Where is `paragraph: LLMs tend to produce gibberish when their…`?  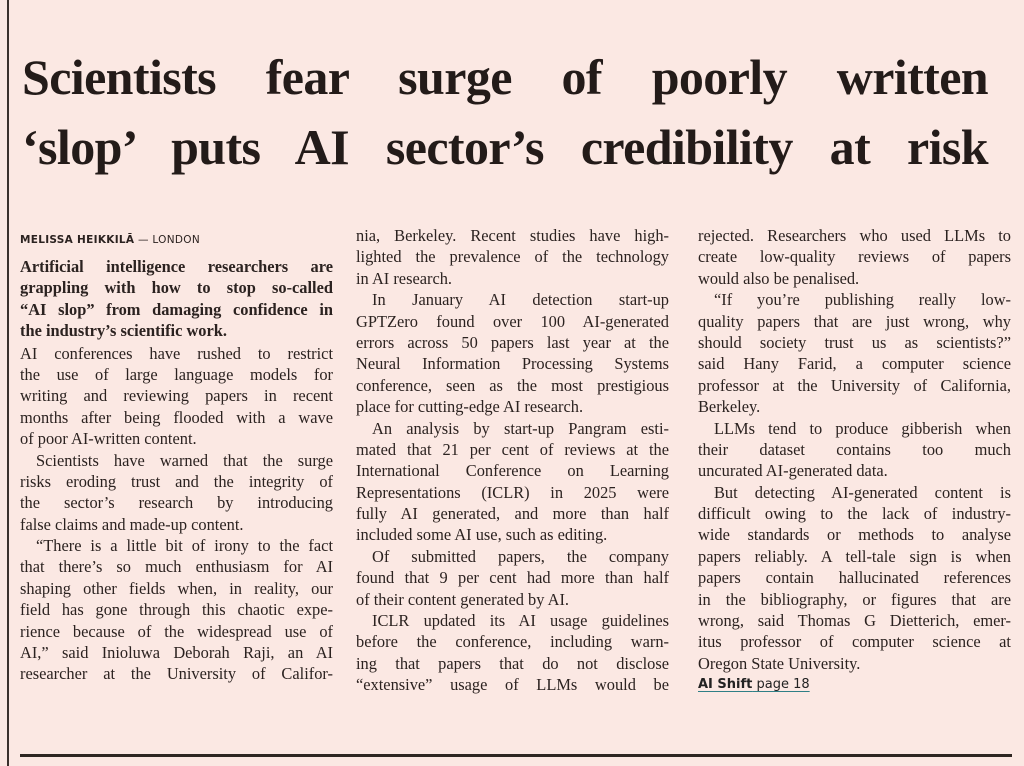 paragraph: LLMs tend to produce gibberish when their… is located at coordinates (854, 450).